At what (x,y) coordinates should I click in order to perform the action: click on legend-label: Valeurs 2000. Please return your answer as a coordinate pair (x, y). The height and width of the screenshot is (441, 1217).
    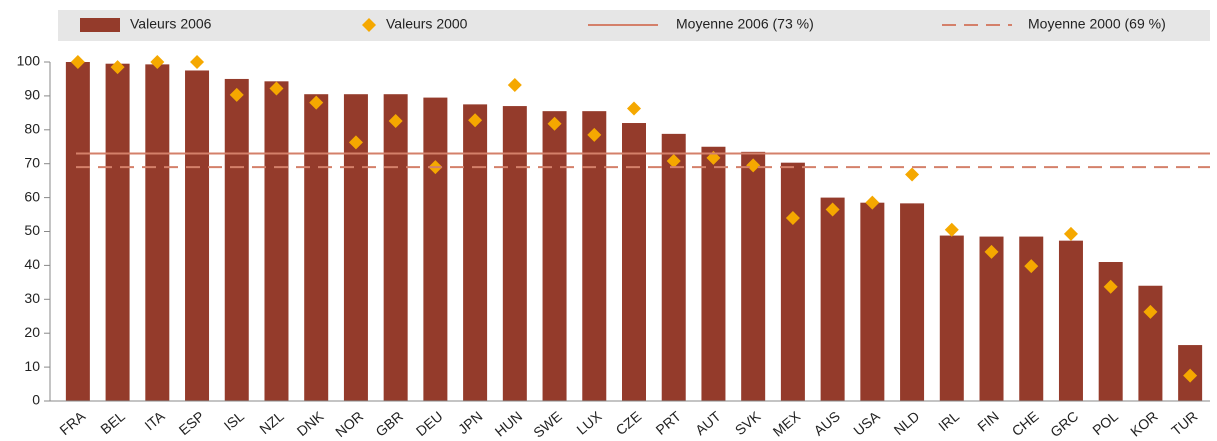
    Looking at the image, I should click on (427, 24).